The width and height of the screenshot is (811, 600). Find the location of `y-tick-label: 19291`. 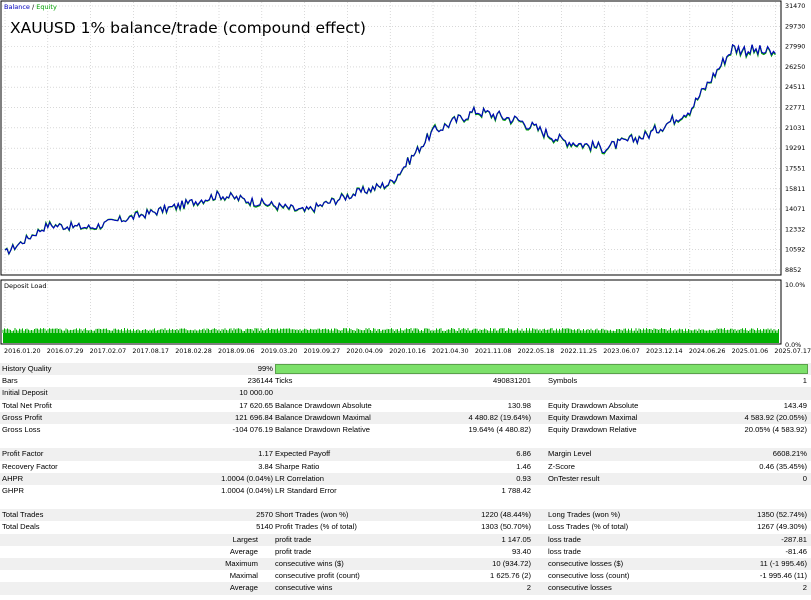

y-tick-label: 19291 is located at coordinates (795, 148).